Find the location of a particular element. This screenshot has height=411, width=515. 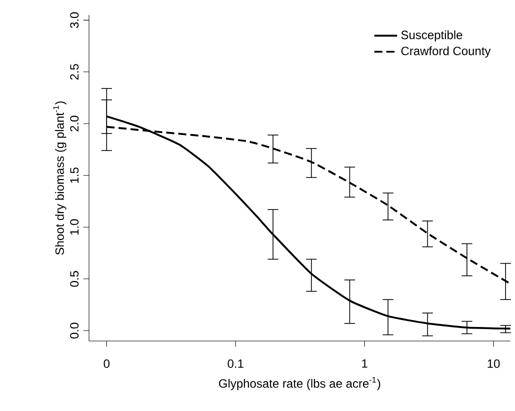

y-tick-label: 2.0 is located at coordinates (74, 124).